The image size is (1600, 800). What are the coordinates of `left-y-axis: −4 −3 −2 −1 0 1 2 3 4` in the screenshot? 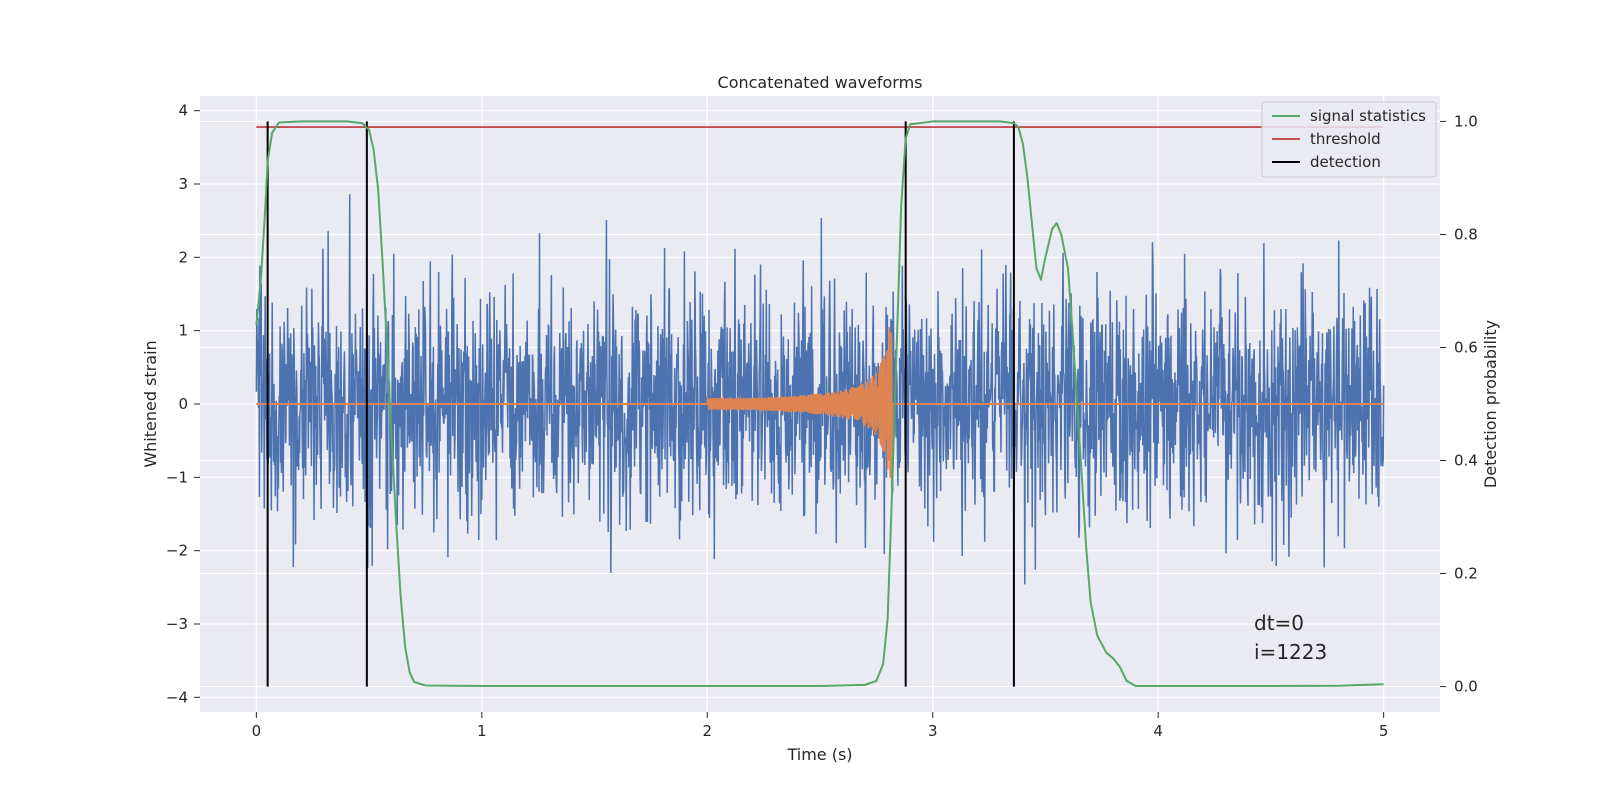 It's located at (183, 404).